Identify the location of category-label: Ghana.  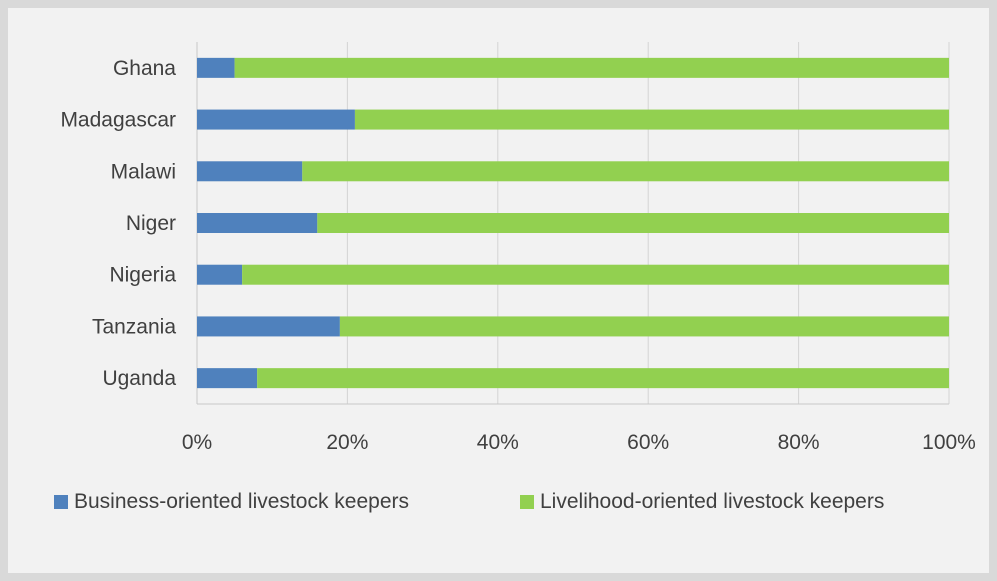
(144, 68).